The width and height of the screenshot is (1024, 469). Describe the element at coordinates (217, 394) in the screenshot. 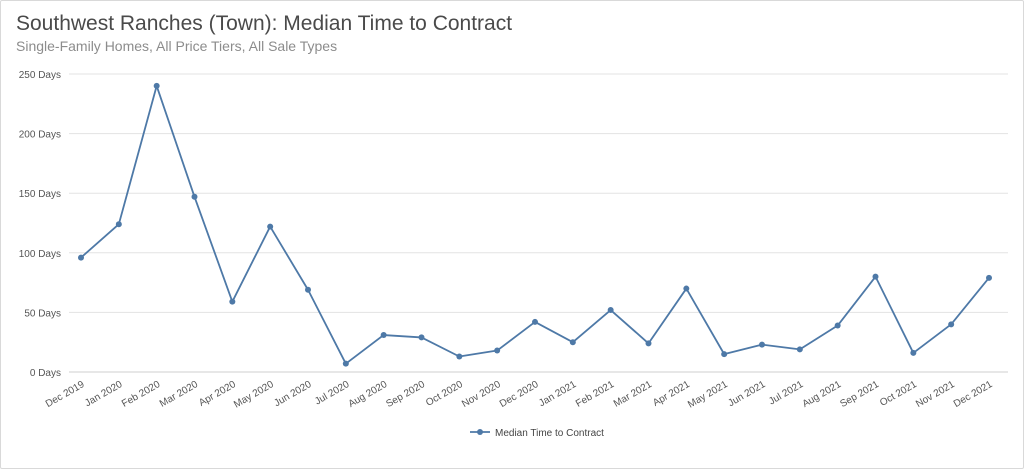

I see `x-tick-label: Apr 2020` at that location.